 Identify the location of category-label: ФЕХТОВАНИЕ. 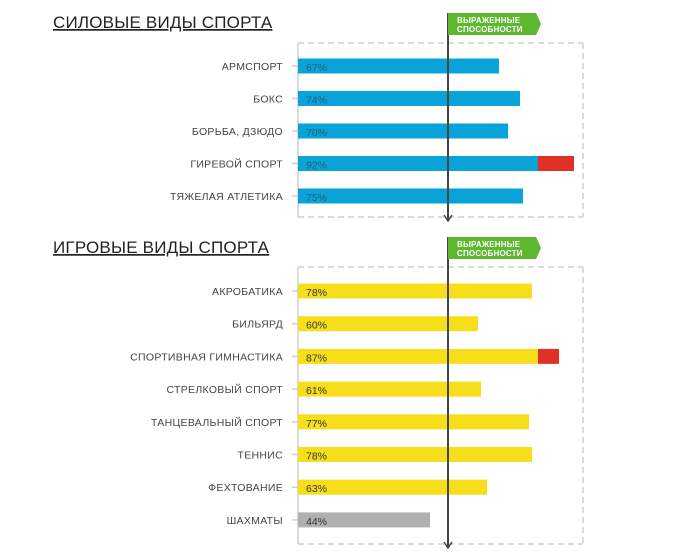
(245, 488).